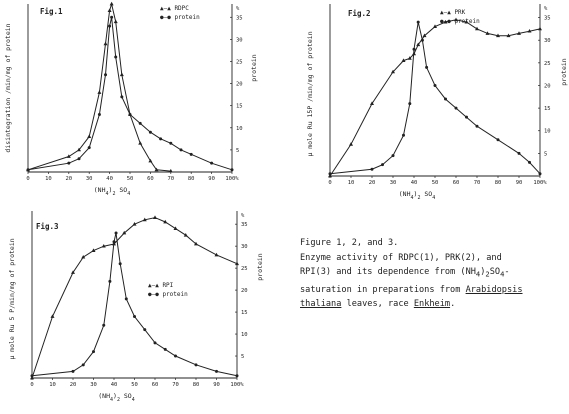 The image size is (569, 414). I want to click on legend-entry-protein: ●—● protein, so click(168, 294).